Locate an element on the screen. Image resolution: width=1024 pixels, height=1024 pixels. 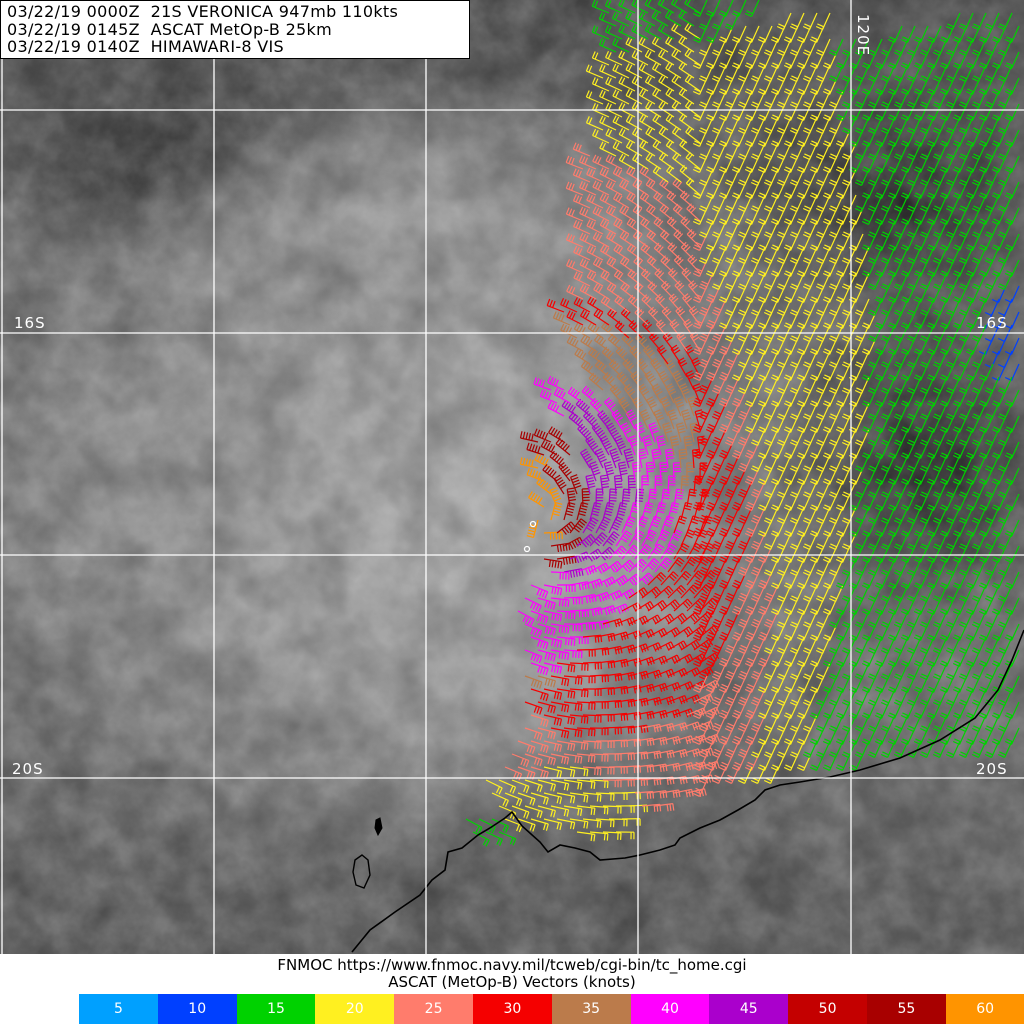
storm-center-markers is located at coordinates (530, 536).